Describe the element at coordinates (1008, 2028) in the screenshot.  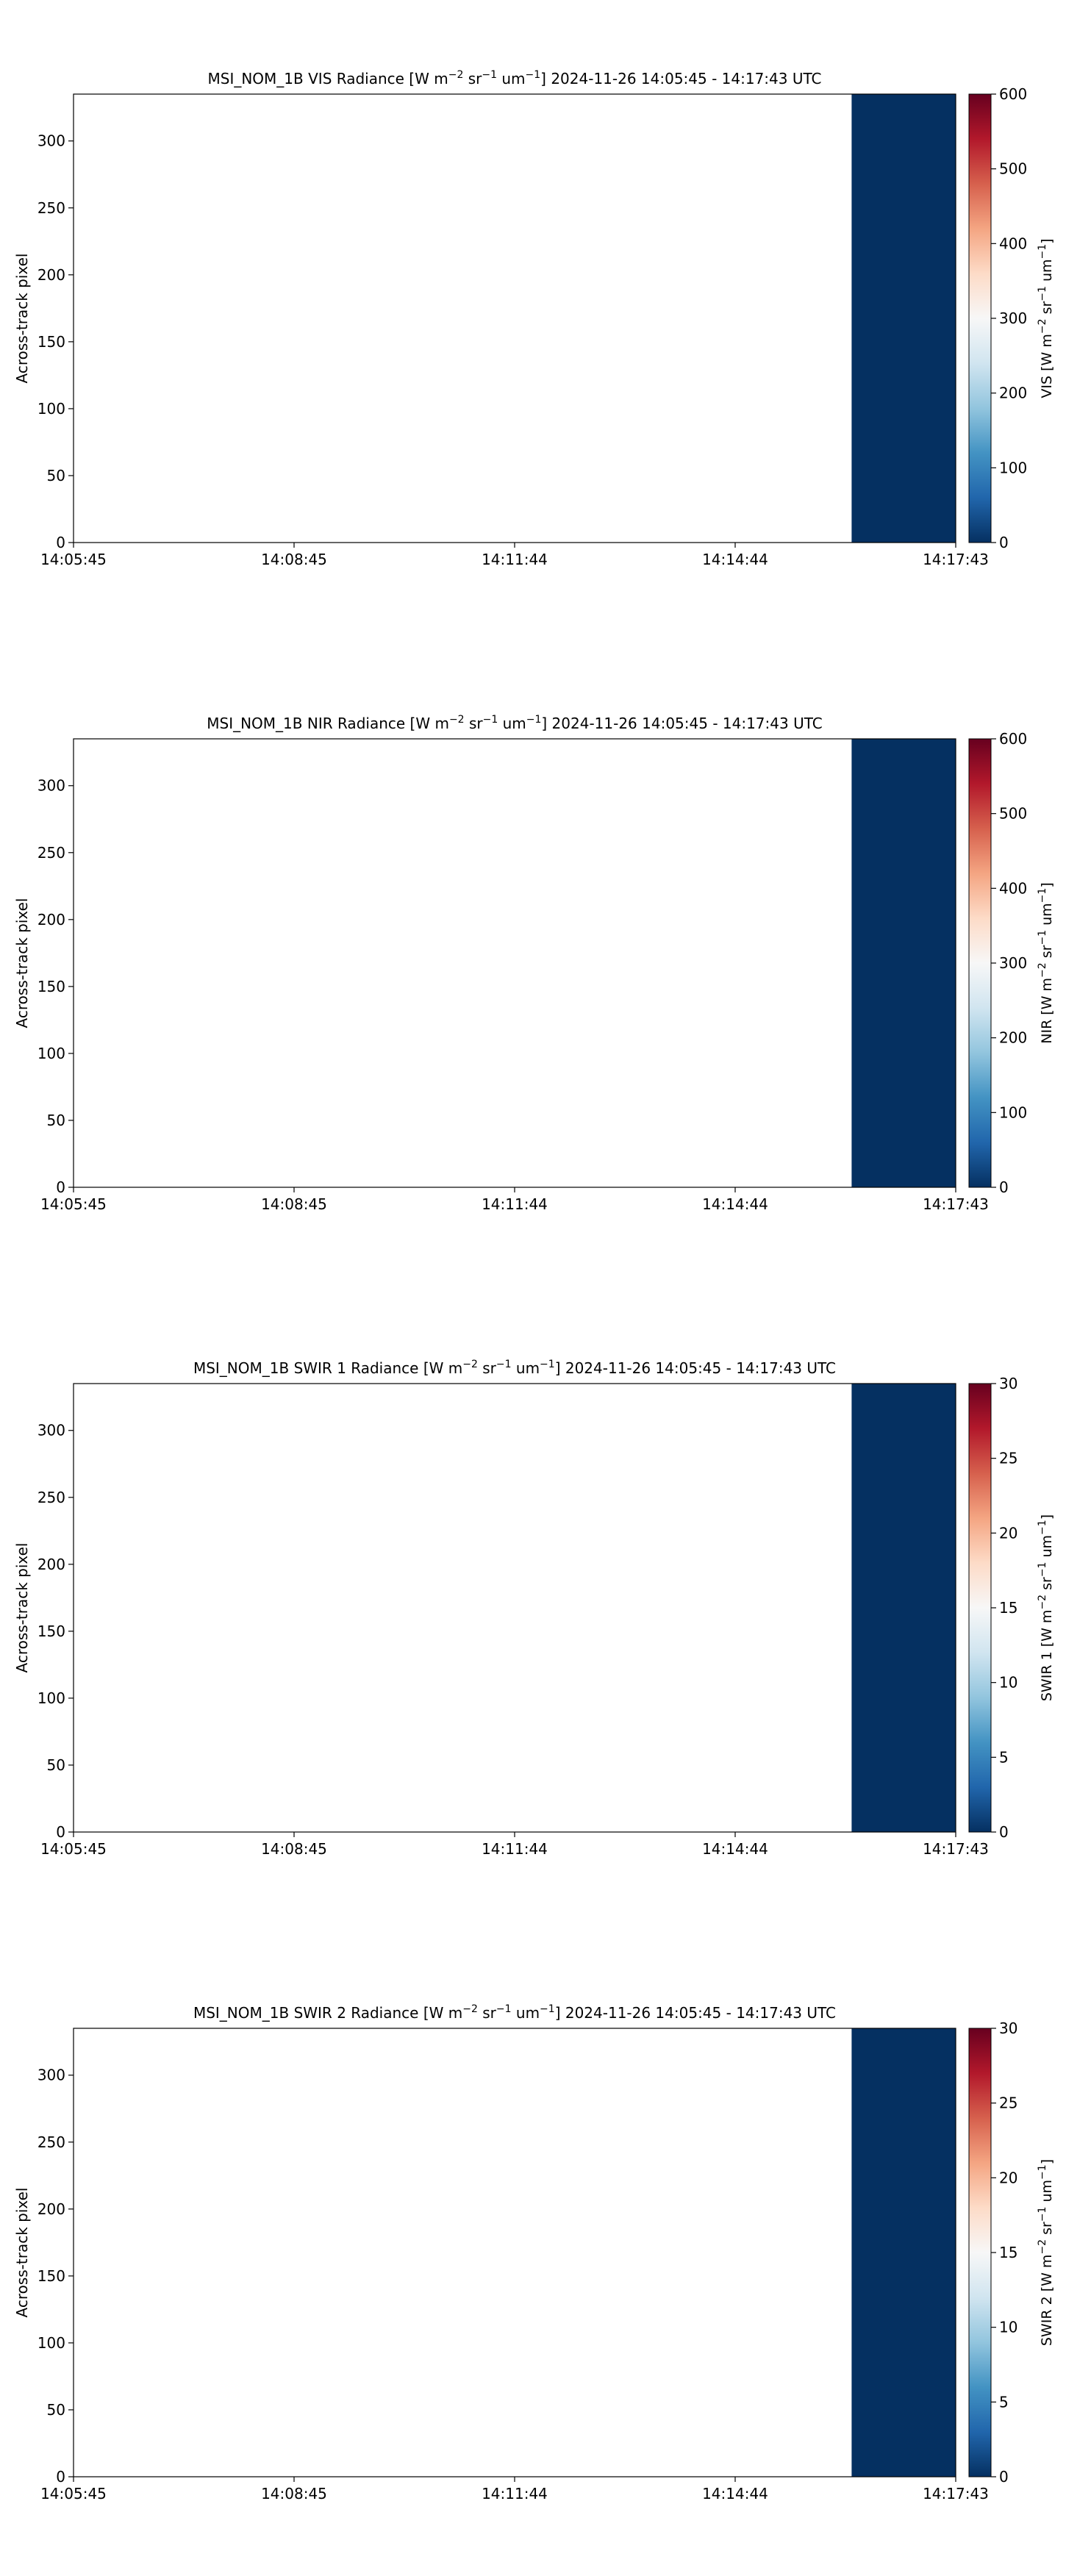
I see `colorbar-tick-label: 30` at that location.